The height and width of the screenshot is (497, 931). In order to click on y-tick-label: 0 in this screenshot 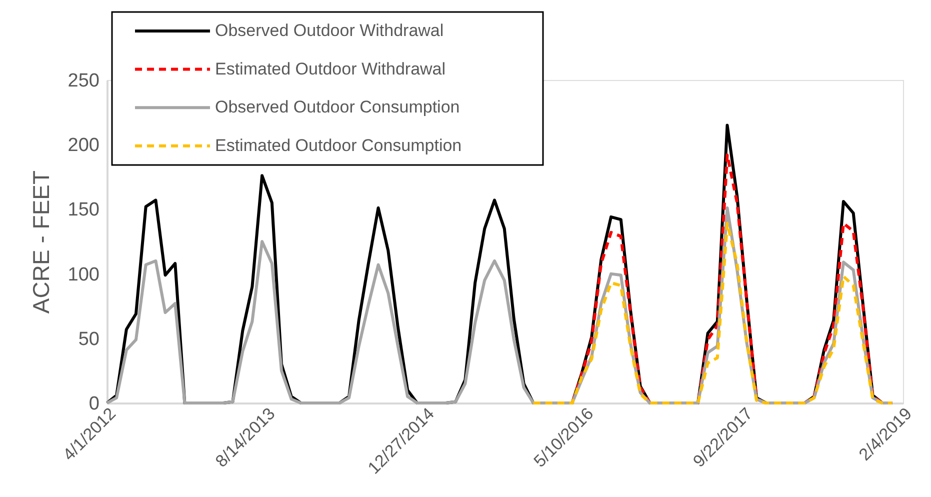, I will do `click(94, 404)`.